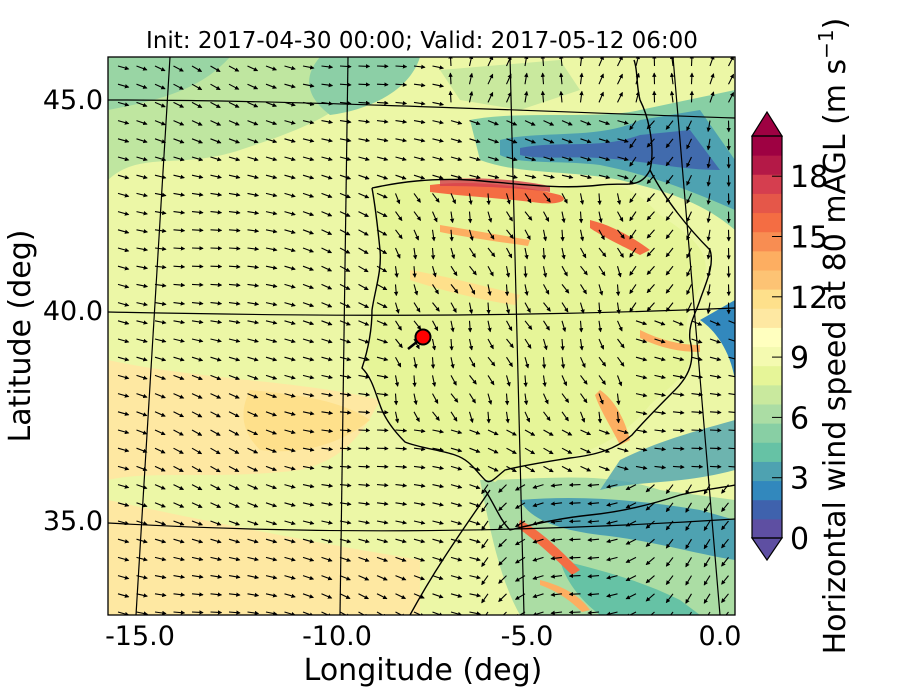  I want to click on site-marker, so click(419, 339).